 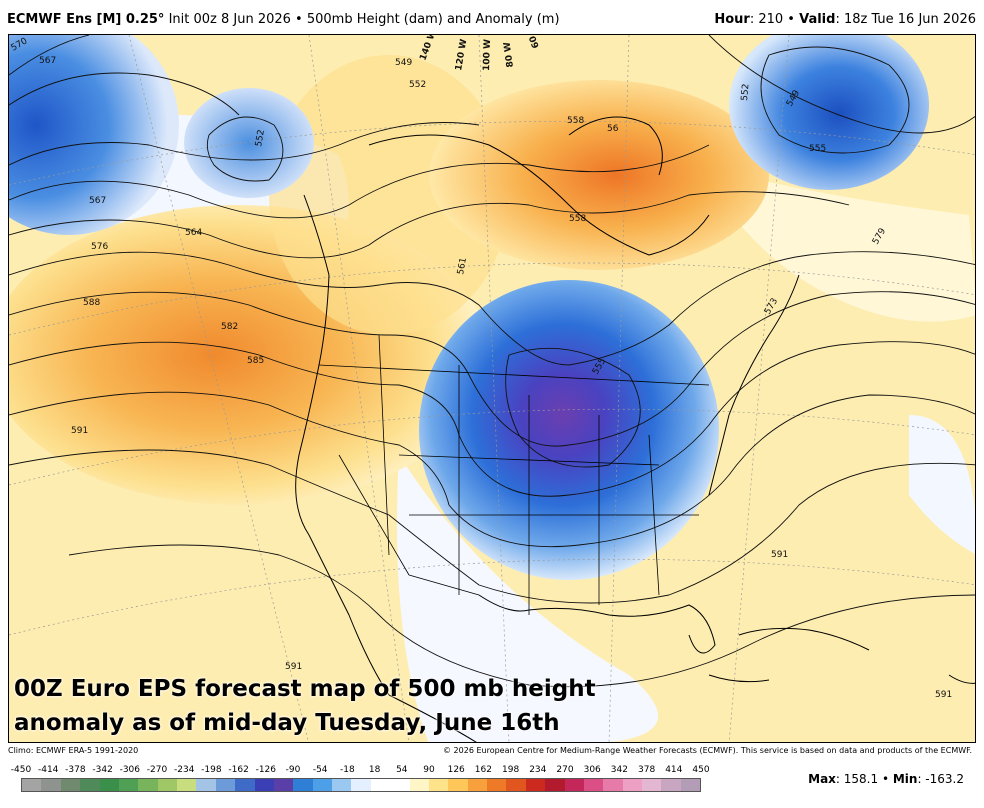 I want to click on colorbar-tick-label: -378, so click(x=75, y=770).